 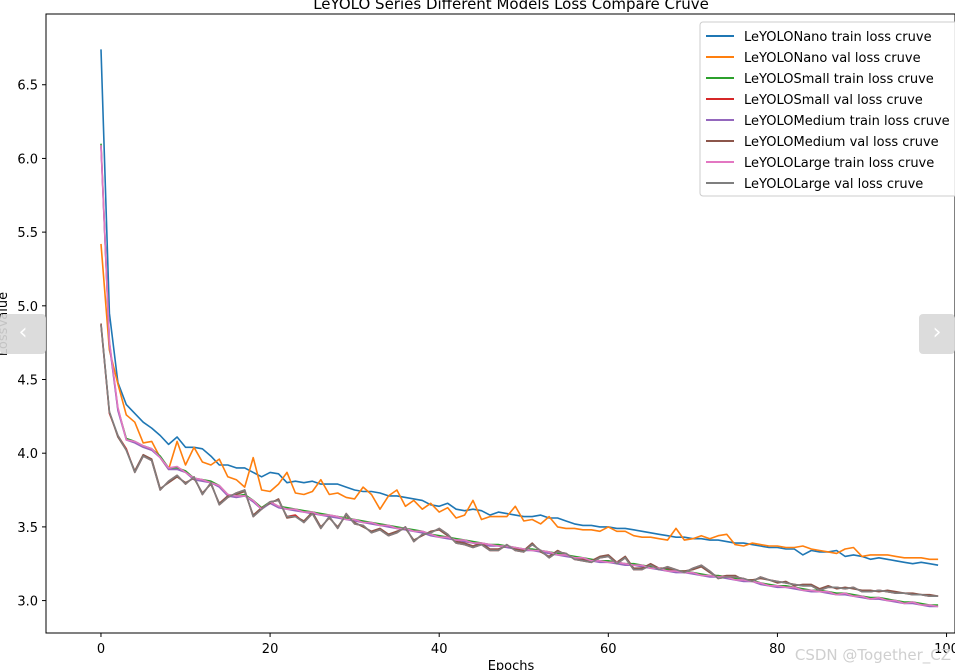 I want to click on legend-label: LeYOLONano train loss cruve, so click(x=838, y=37).